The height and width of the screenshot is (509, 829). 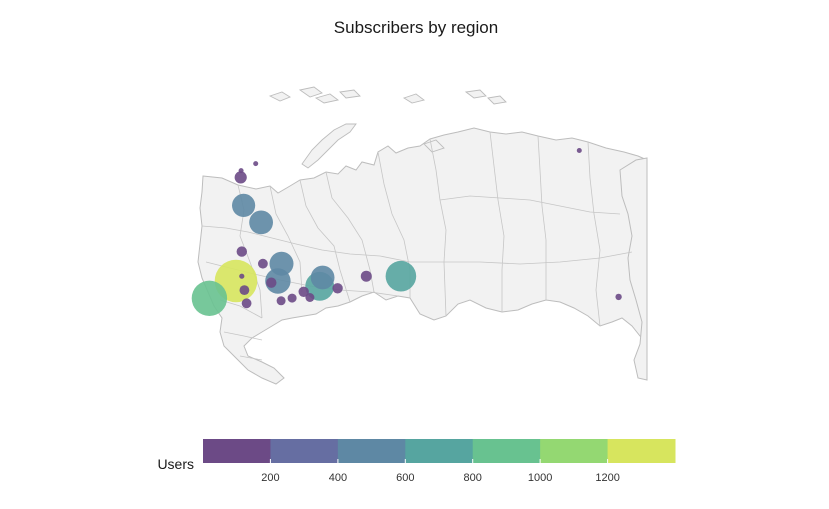 What do you see at coordinates (270, 478) in the screenshot?
I see `legend-tick-label-1: 200` at bounding box center [270, 478].